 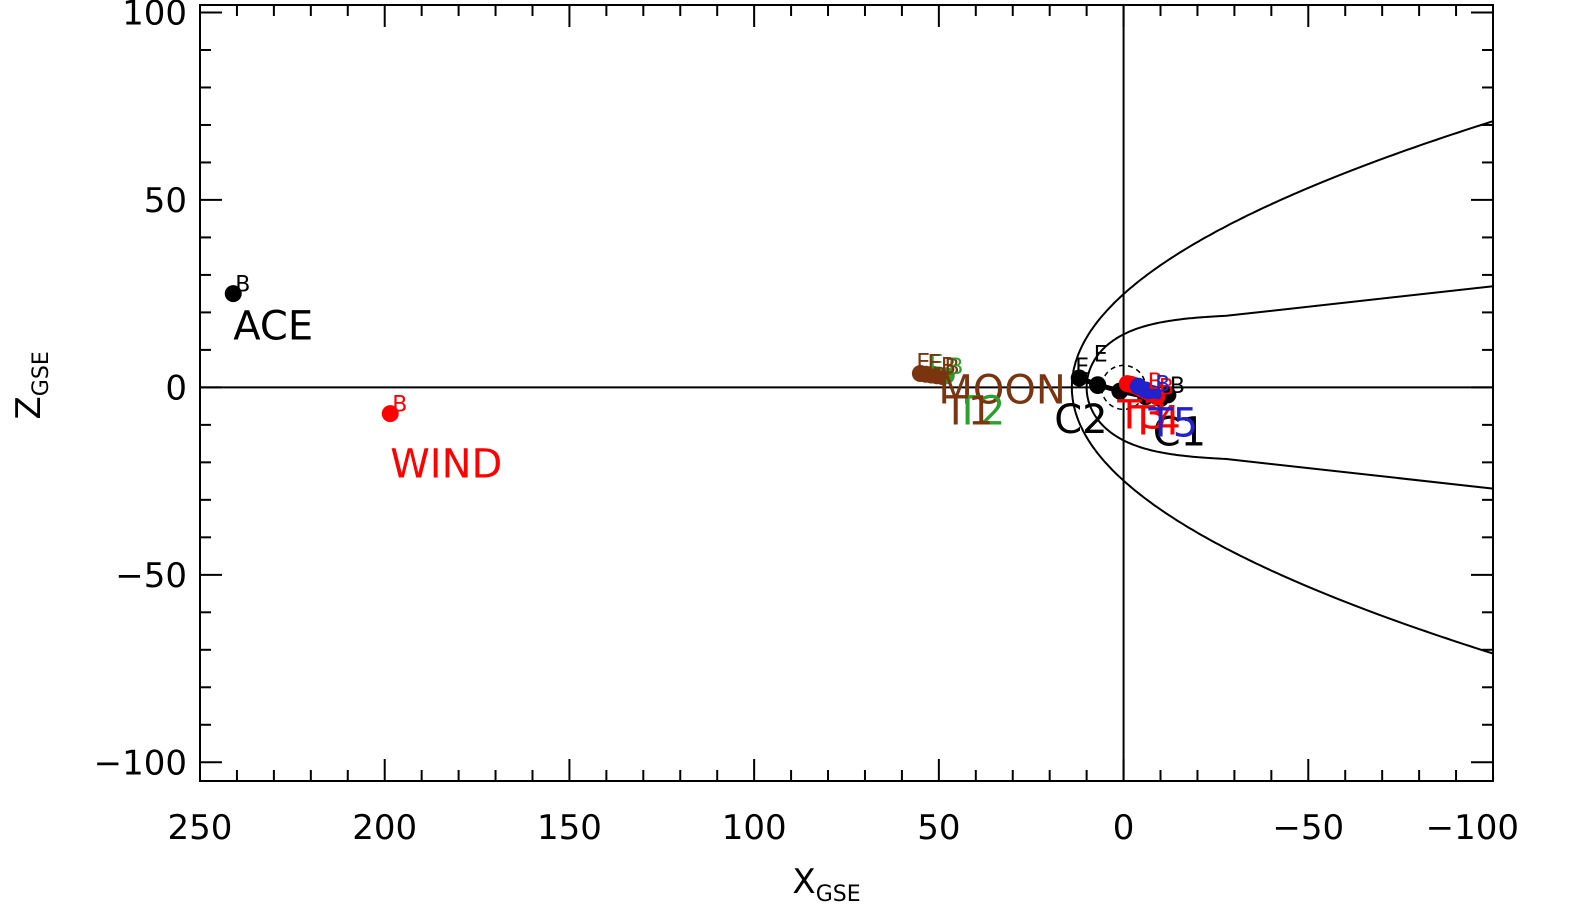 I want to click on y-axis-title-main: Z, so click(x=29, y=407).